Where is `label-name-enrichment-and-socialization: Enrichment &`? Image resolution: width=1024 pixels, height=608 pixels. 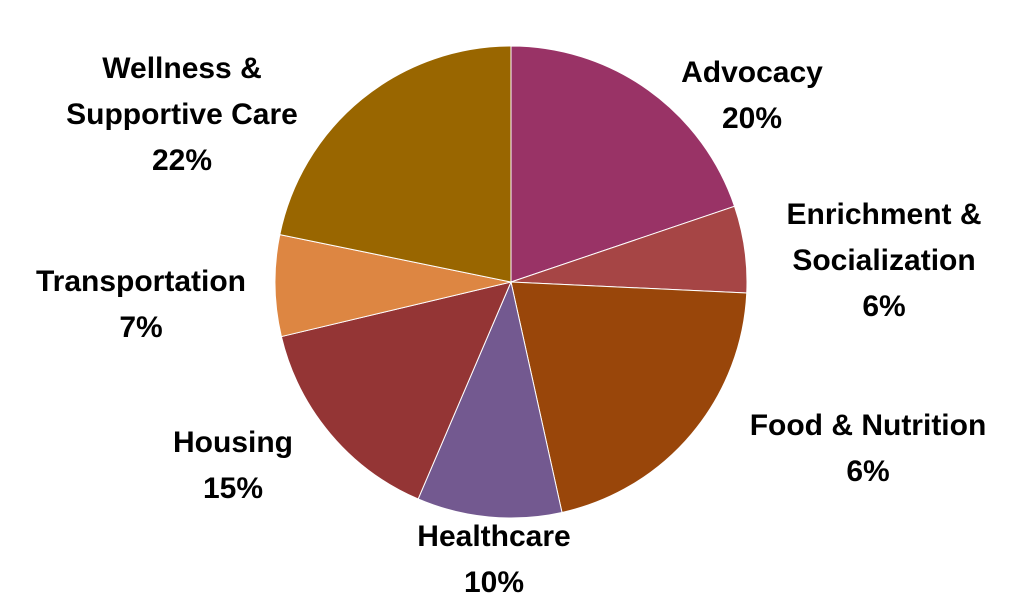
label-name-enrichment-and-socialization: Enrichment & is located at coordinates (883, 214).